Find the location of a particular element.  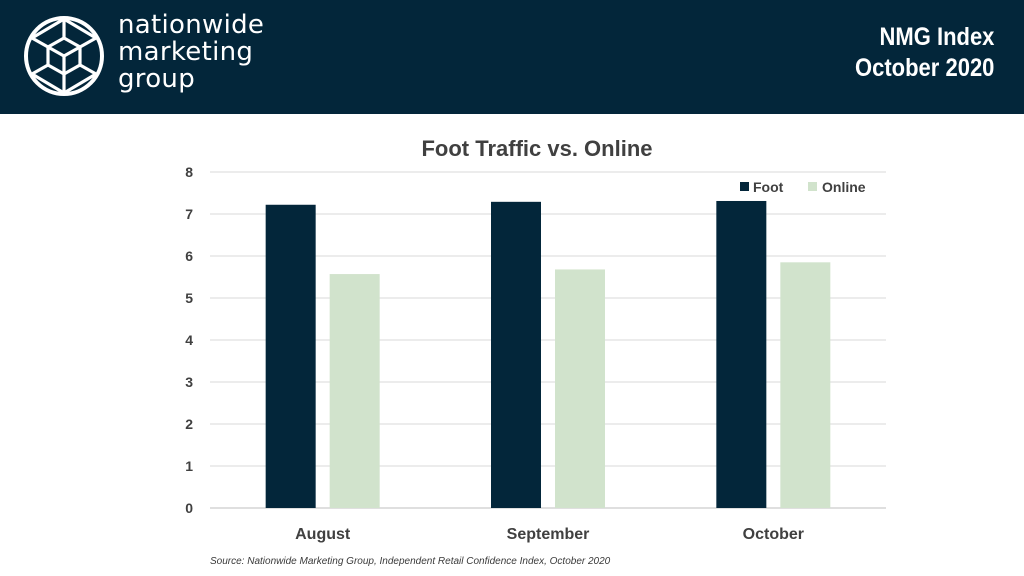

y-tick-label: 5 is located at coordinates (189, 298).